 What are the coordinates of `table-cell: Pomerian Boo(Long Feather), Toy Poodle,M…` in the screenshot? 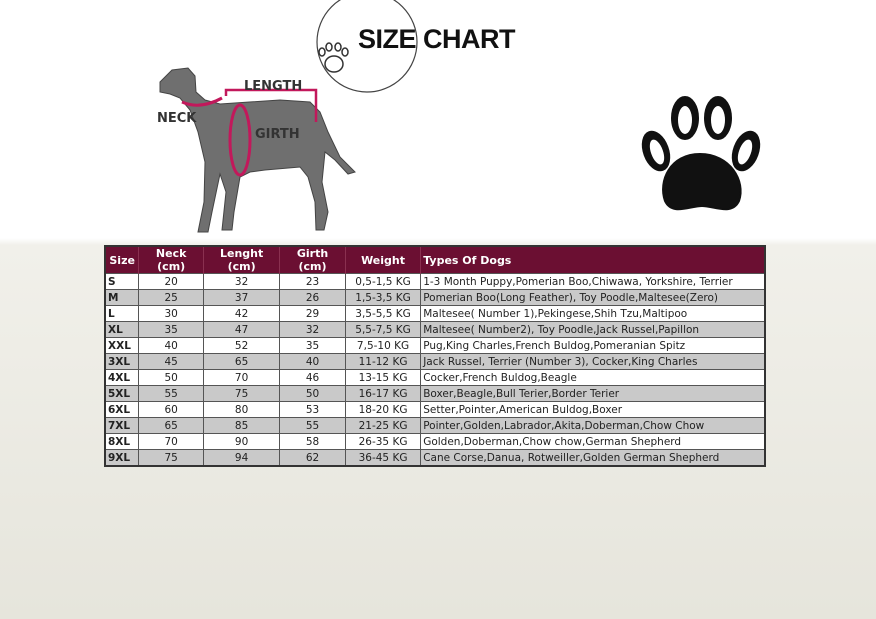 It's located at (593, 297).